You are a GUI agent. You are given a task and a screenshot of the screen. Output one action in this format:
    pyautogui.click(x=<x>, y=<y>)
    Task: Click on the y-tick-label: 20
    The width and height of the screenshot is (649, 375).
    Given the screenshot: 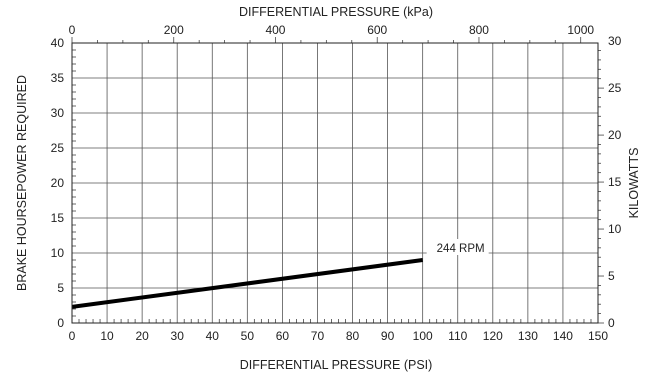 What is the action you would take?
    pyautogui.click(x=58, y=183)
    